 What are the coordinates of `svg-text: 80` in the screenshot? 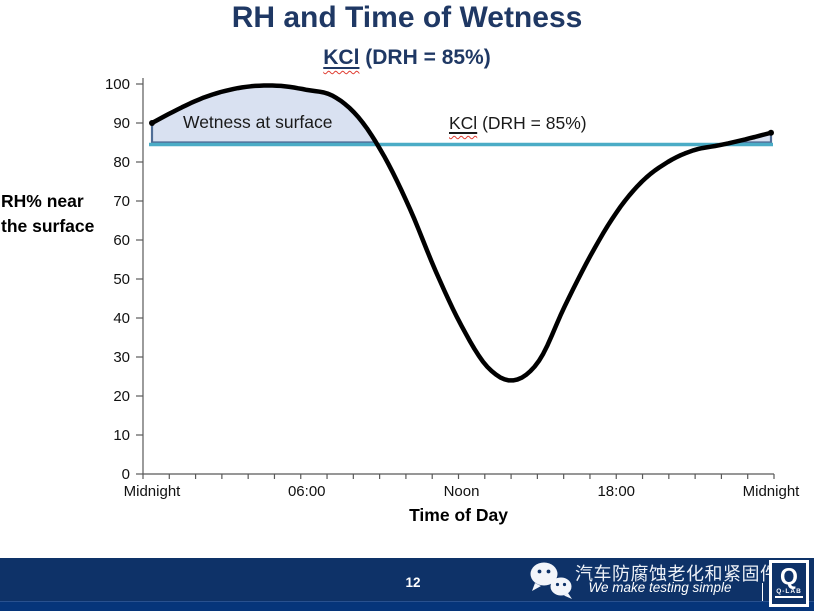 It's located at (121, 162).